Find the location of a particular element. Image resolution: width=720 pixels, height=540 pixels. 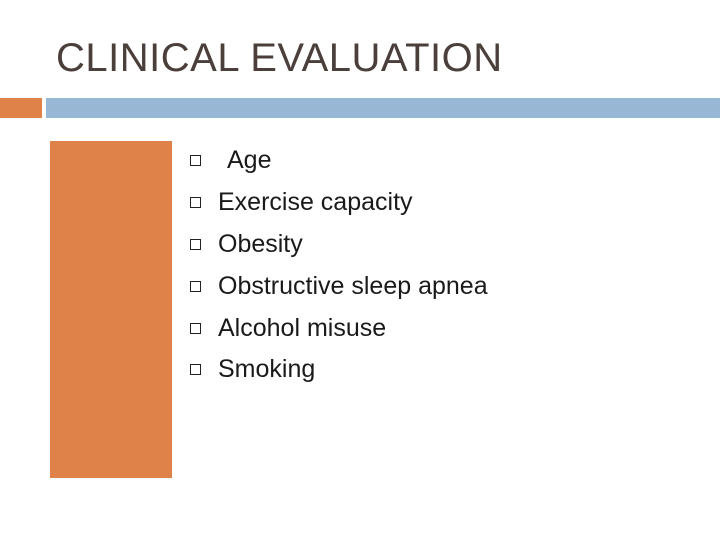

list-item: Alcohol misuse is located at coordinates (339, 328).